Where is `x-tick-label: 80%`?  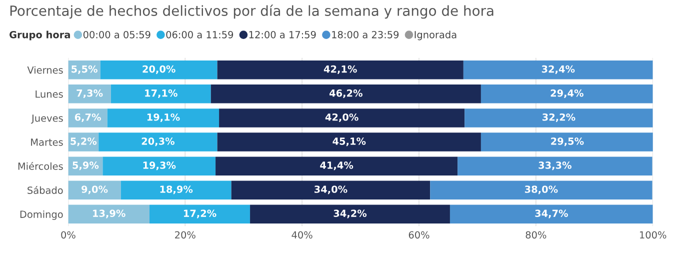 x-tick-label: 80% is located at coordinates (536, 235).